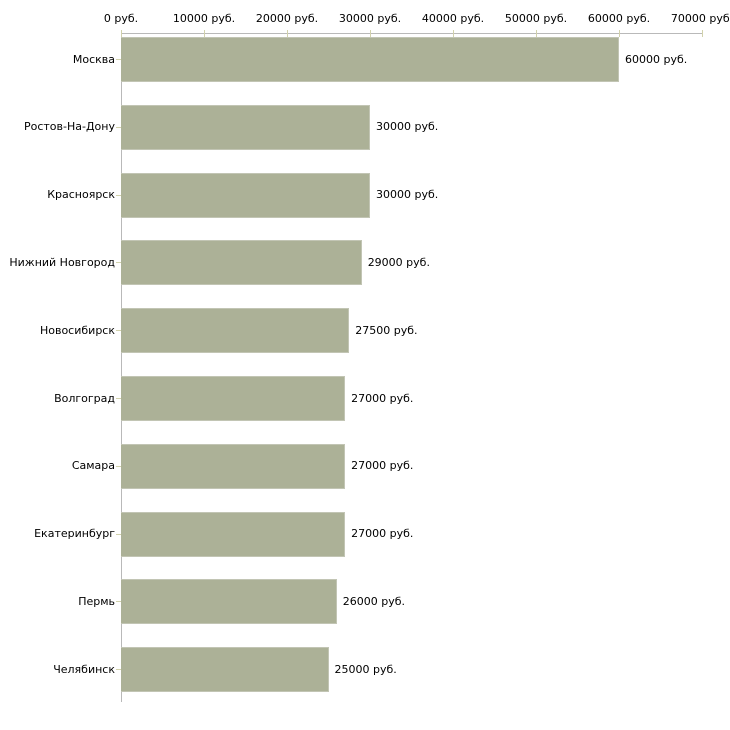 The image size is (730, 730). I want to click on category-label: Челябинск, so click(84, 669).